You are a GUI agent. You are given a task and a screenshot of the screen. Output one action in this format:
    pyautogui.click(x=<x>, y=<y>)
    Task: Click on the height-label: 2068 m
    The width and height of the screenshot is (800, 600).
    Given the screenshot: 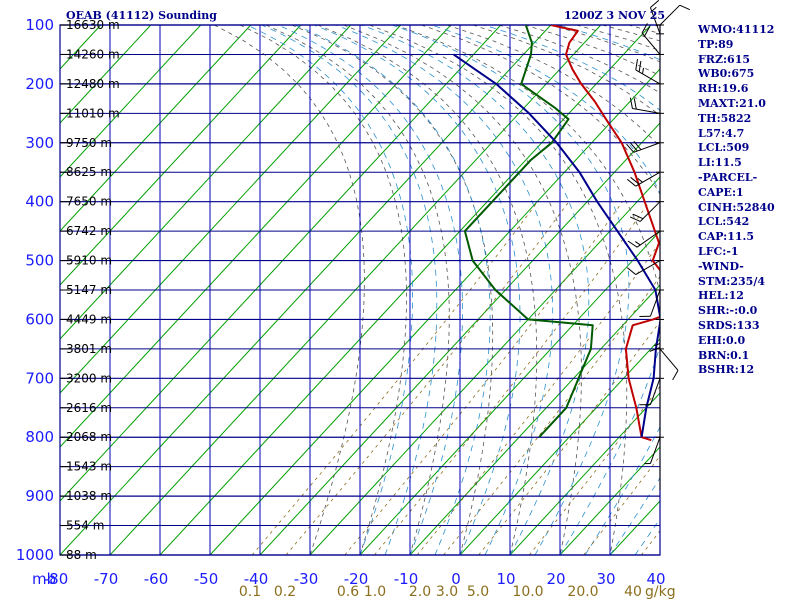 What is the action you would take?
    pyautogui.click(x=89, y=437)
    